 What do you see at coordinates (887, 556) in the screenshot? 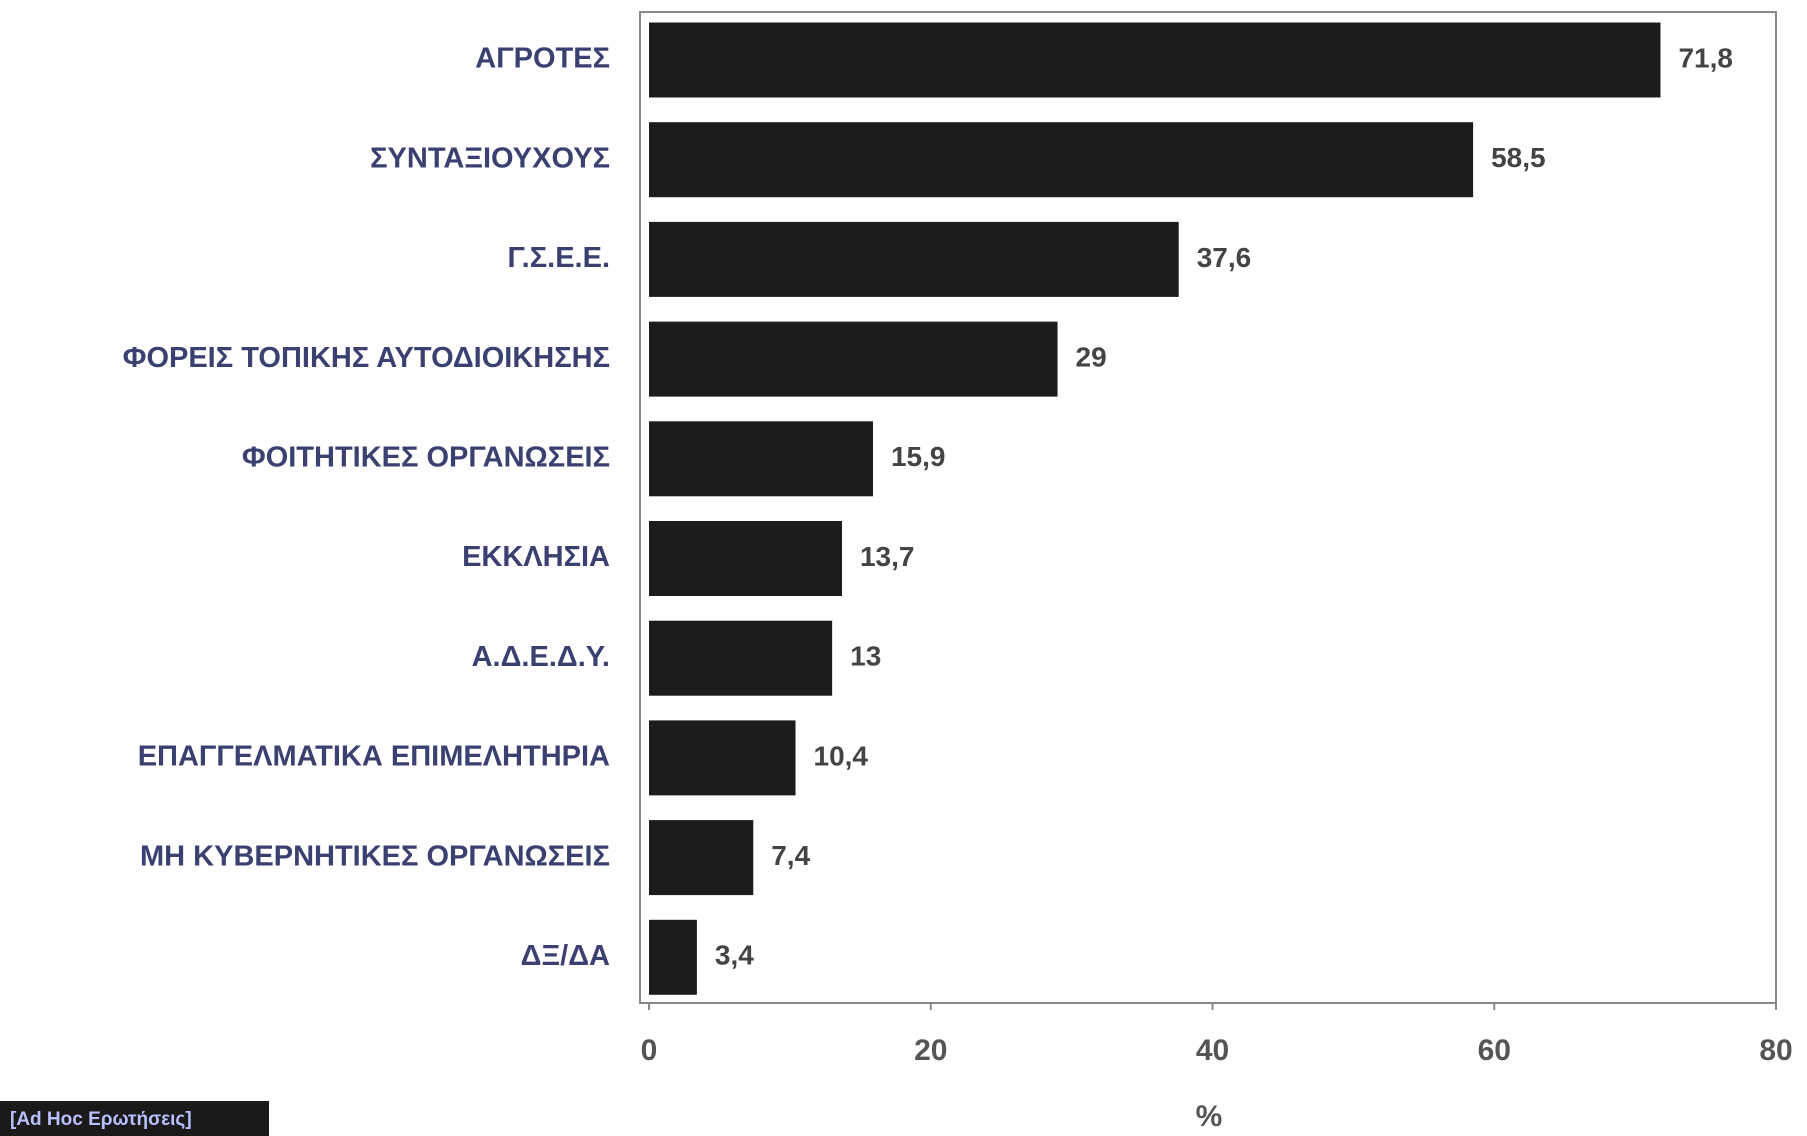
I see `value-label: 13,7` at bounding box center [887, 556].